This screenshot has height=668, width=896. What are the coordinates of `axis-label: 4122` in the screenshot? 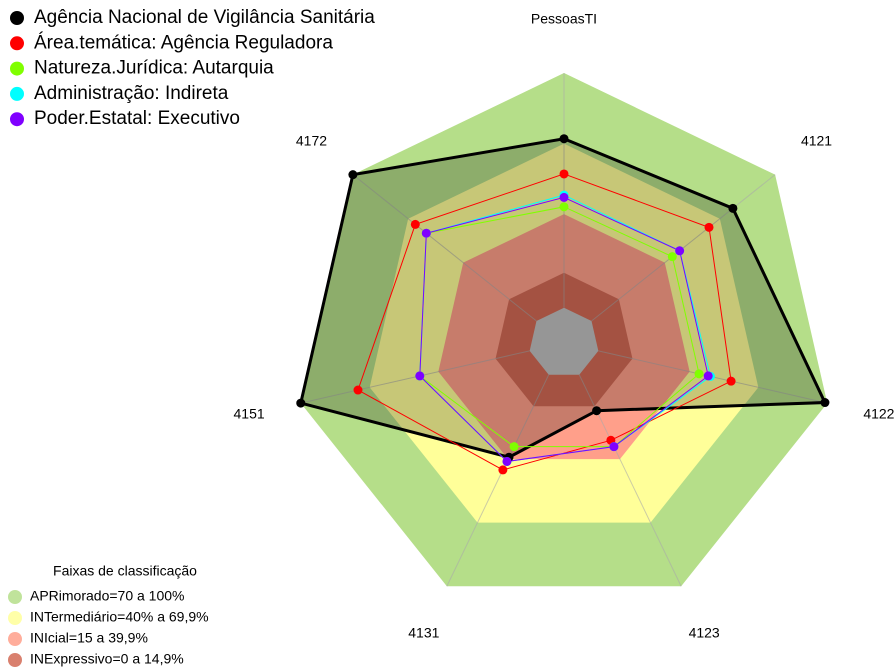 It's located at (878, 414).